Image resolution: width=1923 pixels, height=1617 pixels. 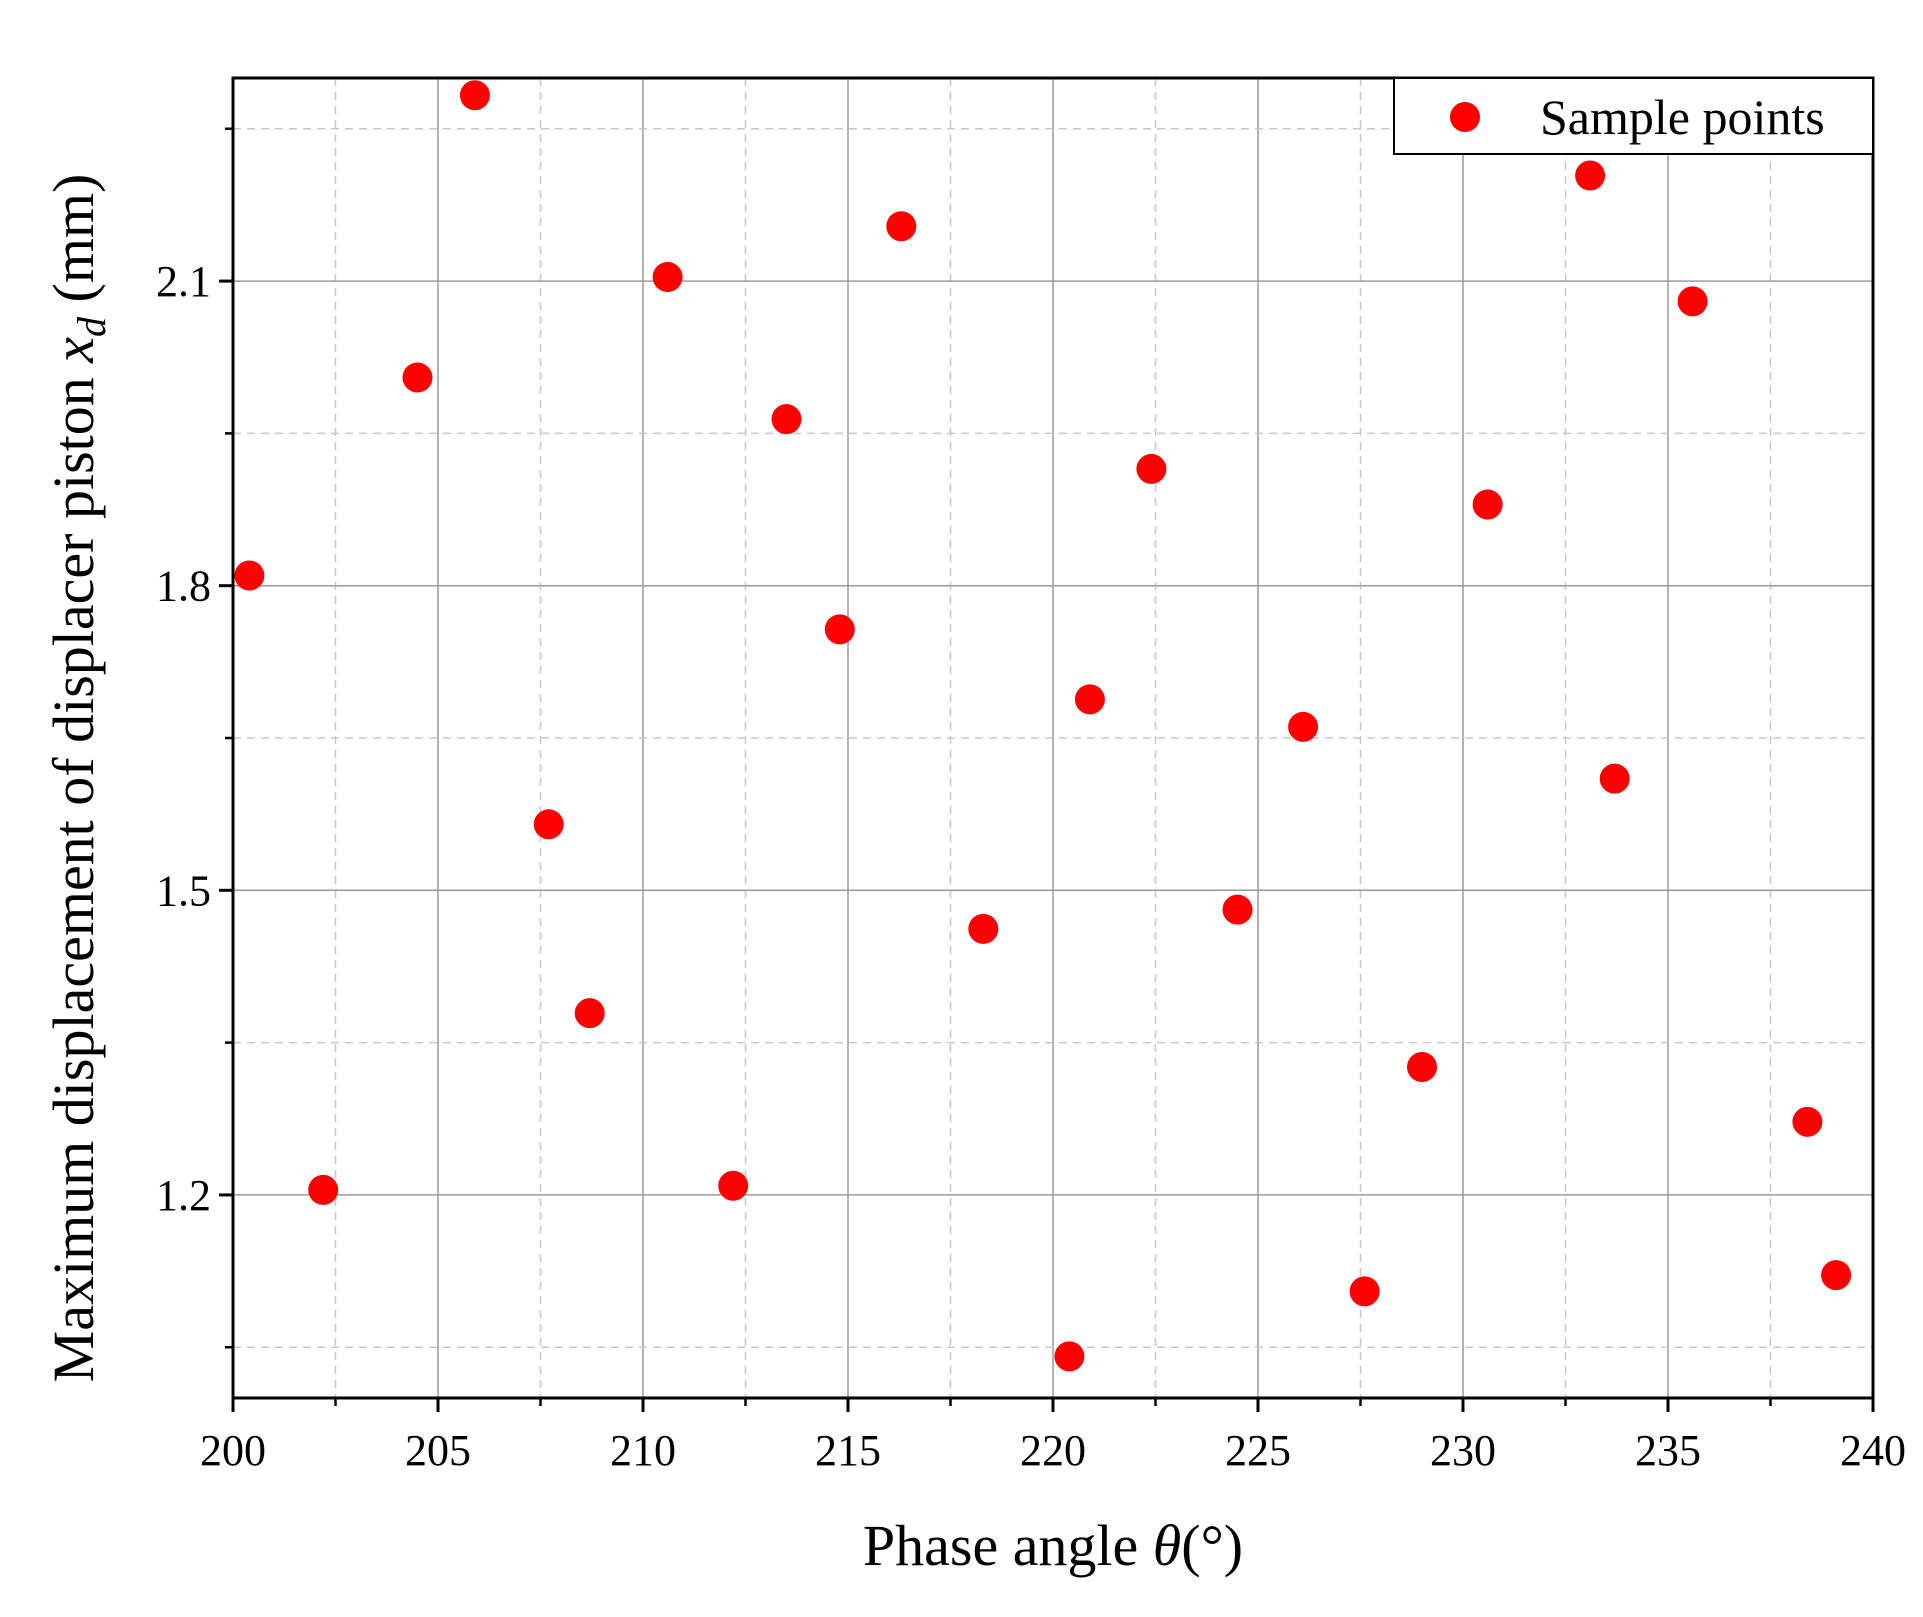 What do you see at coordinates (848, 1450) in the screenshot?
I see `x-tick-label: 215` at bounding box center [848, 1450].